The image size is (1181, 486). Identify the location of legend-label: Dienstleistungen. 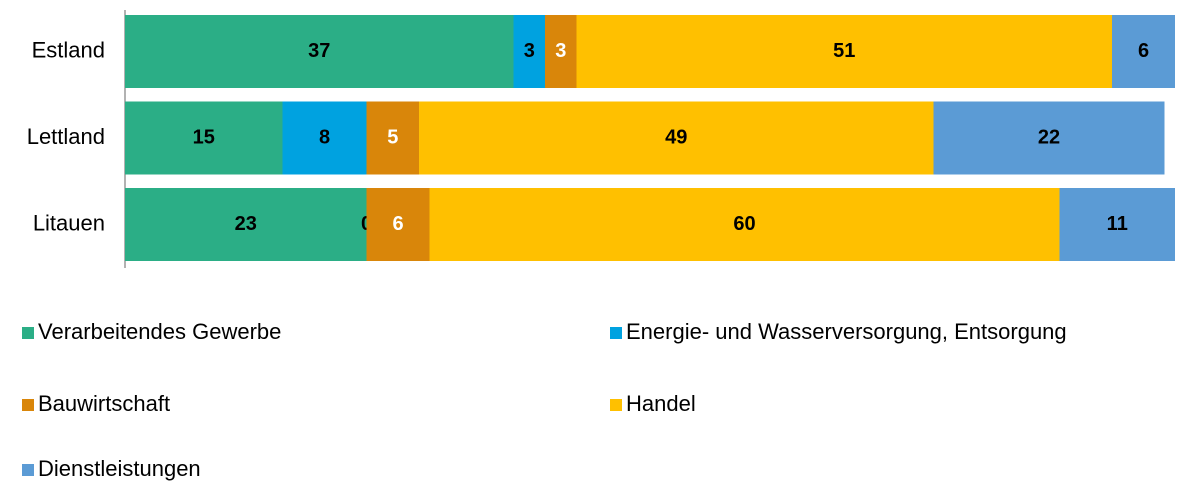
(119, 468).